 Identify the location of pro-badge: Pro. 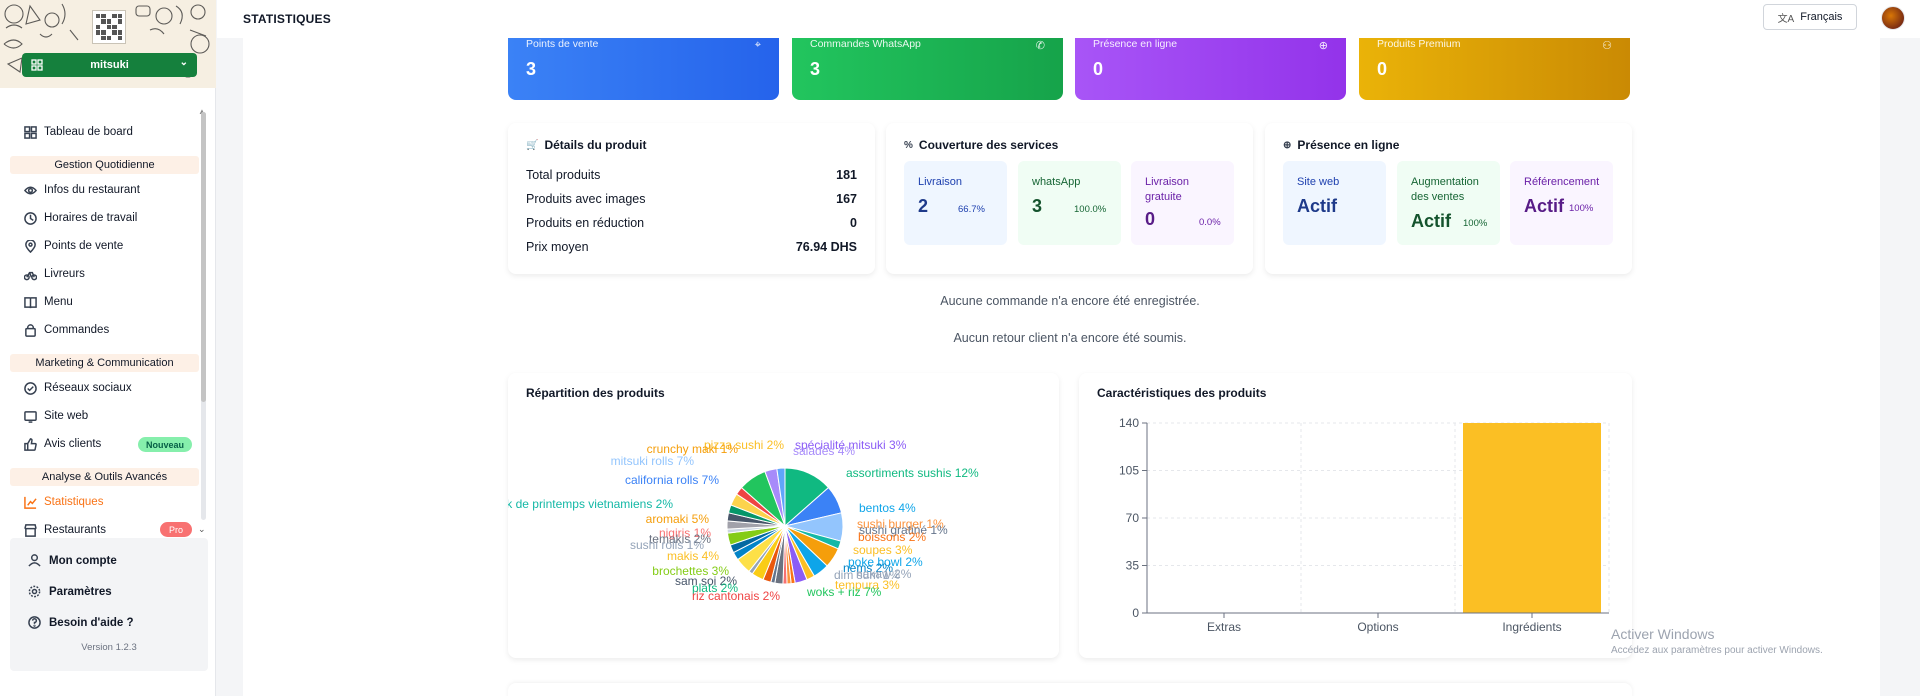
(176, 529).